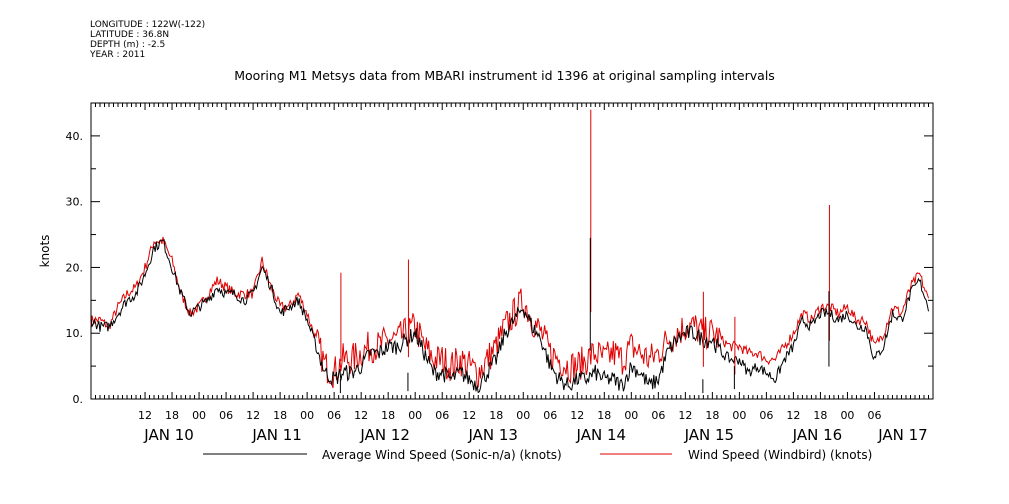 This screenshot has width=1009, height=504. What do you see at coordinates (75, 202) in the screenshot?
I see `y-tick-label: 30.` at bounding box center [75, 202].